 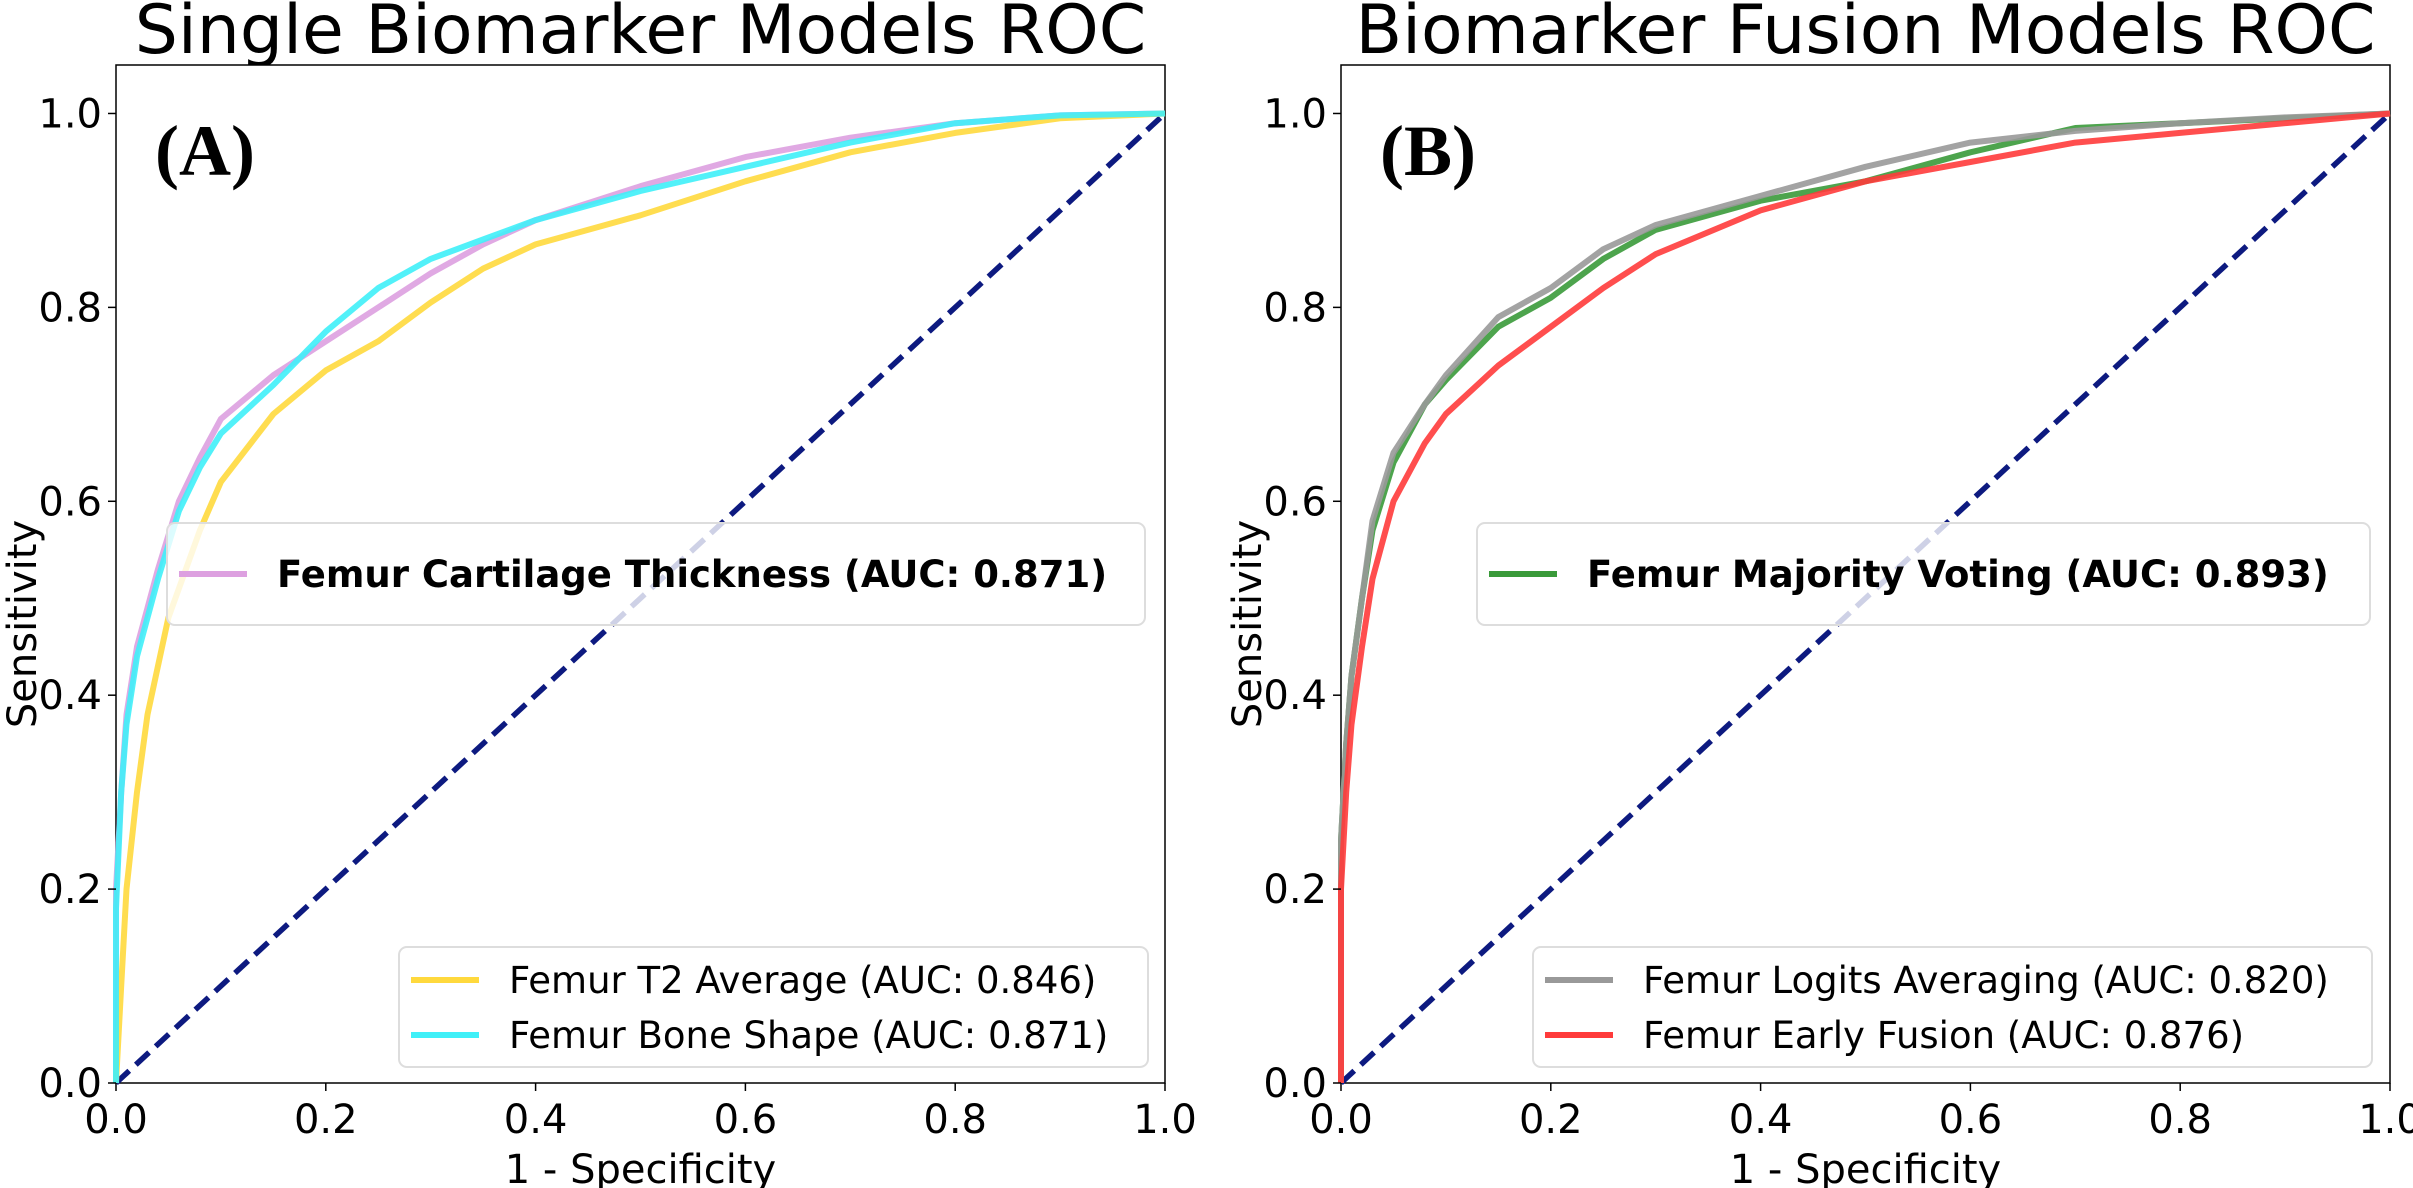 I want to click on legend-label: Femur Cartilage Thickness (AUC: 0.871), so click(x=692, y=574).